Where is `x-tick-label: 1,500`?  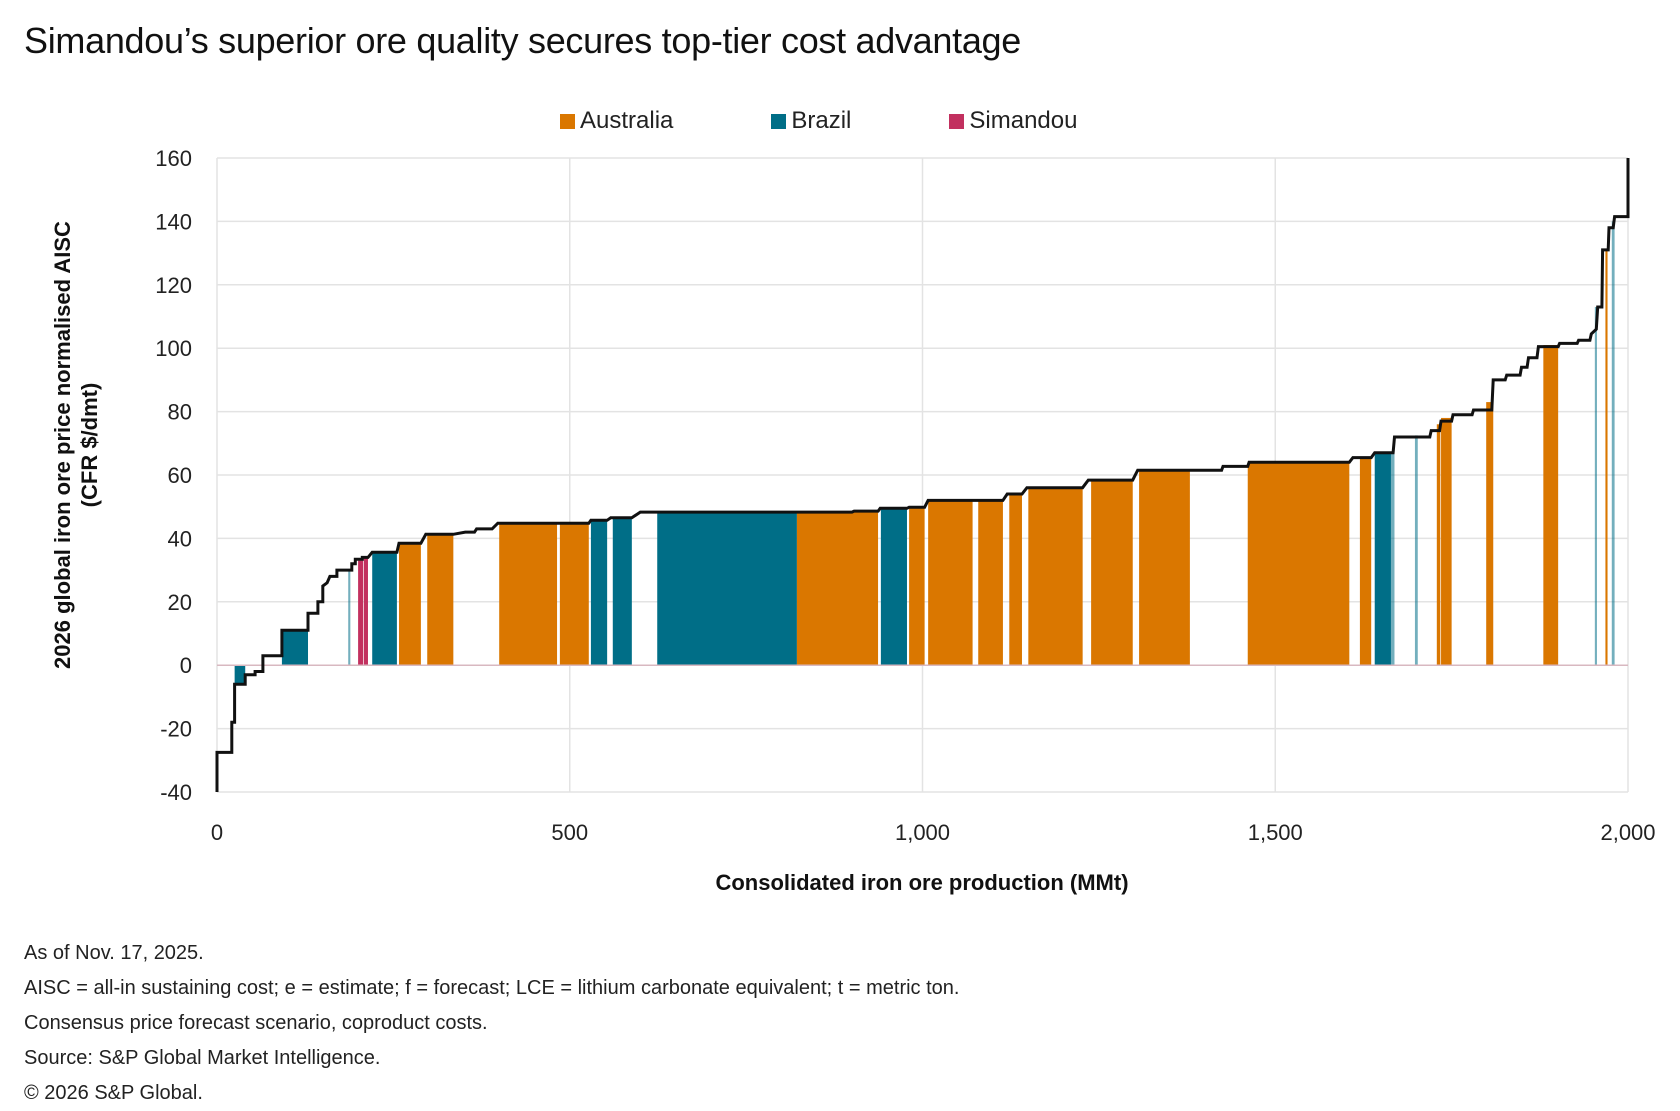
x-tick-label: 1,500 is located at coordinates (1275, 832).